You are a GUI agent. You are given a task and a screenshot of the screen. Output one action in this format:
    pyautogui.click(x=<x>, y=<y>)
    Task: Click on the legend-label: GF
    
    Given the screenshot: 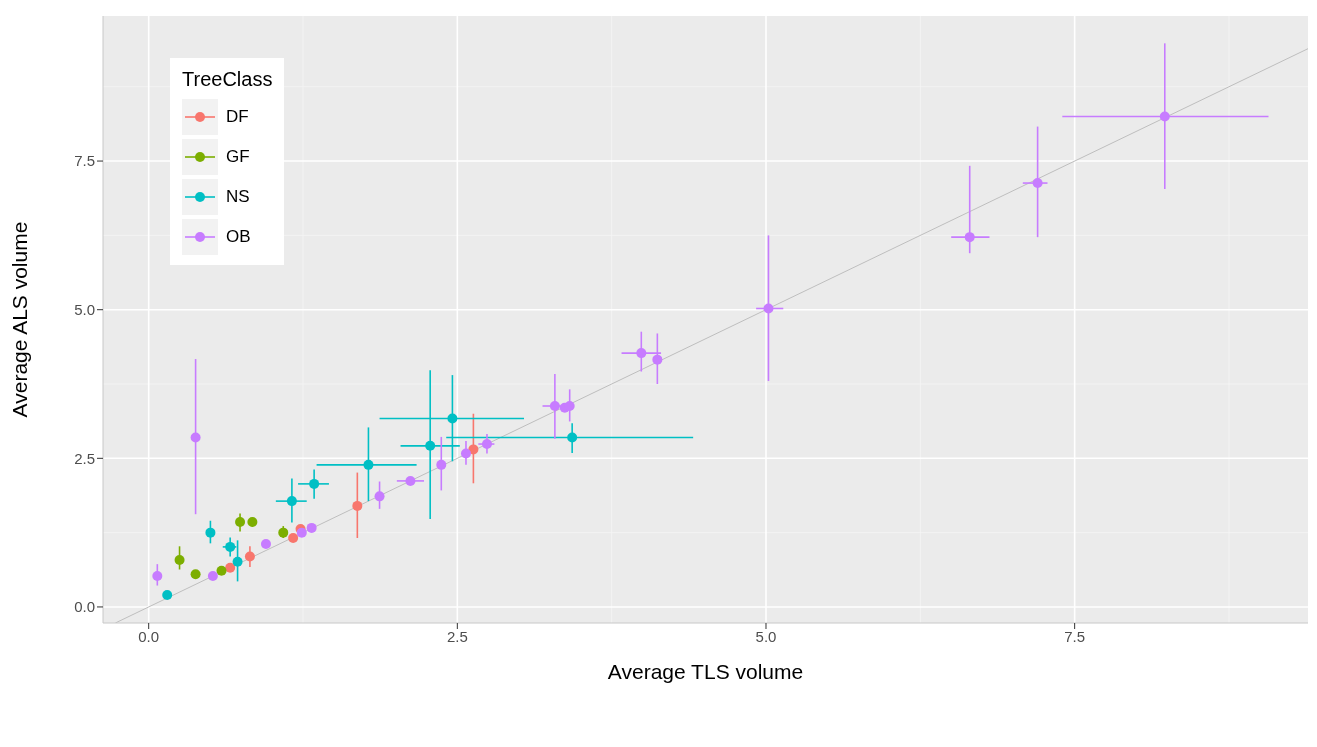 What is the action you would take?
    pyautogui.click(x=238, y=157)
    